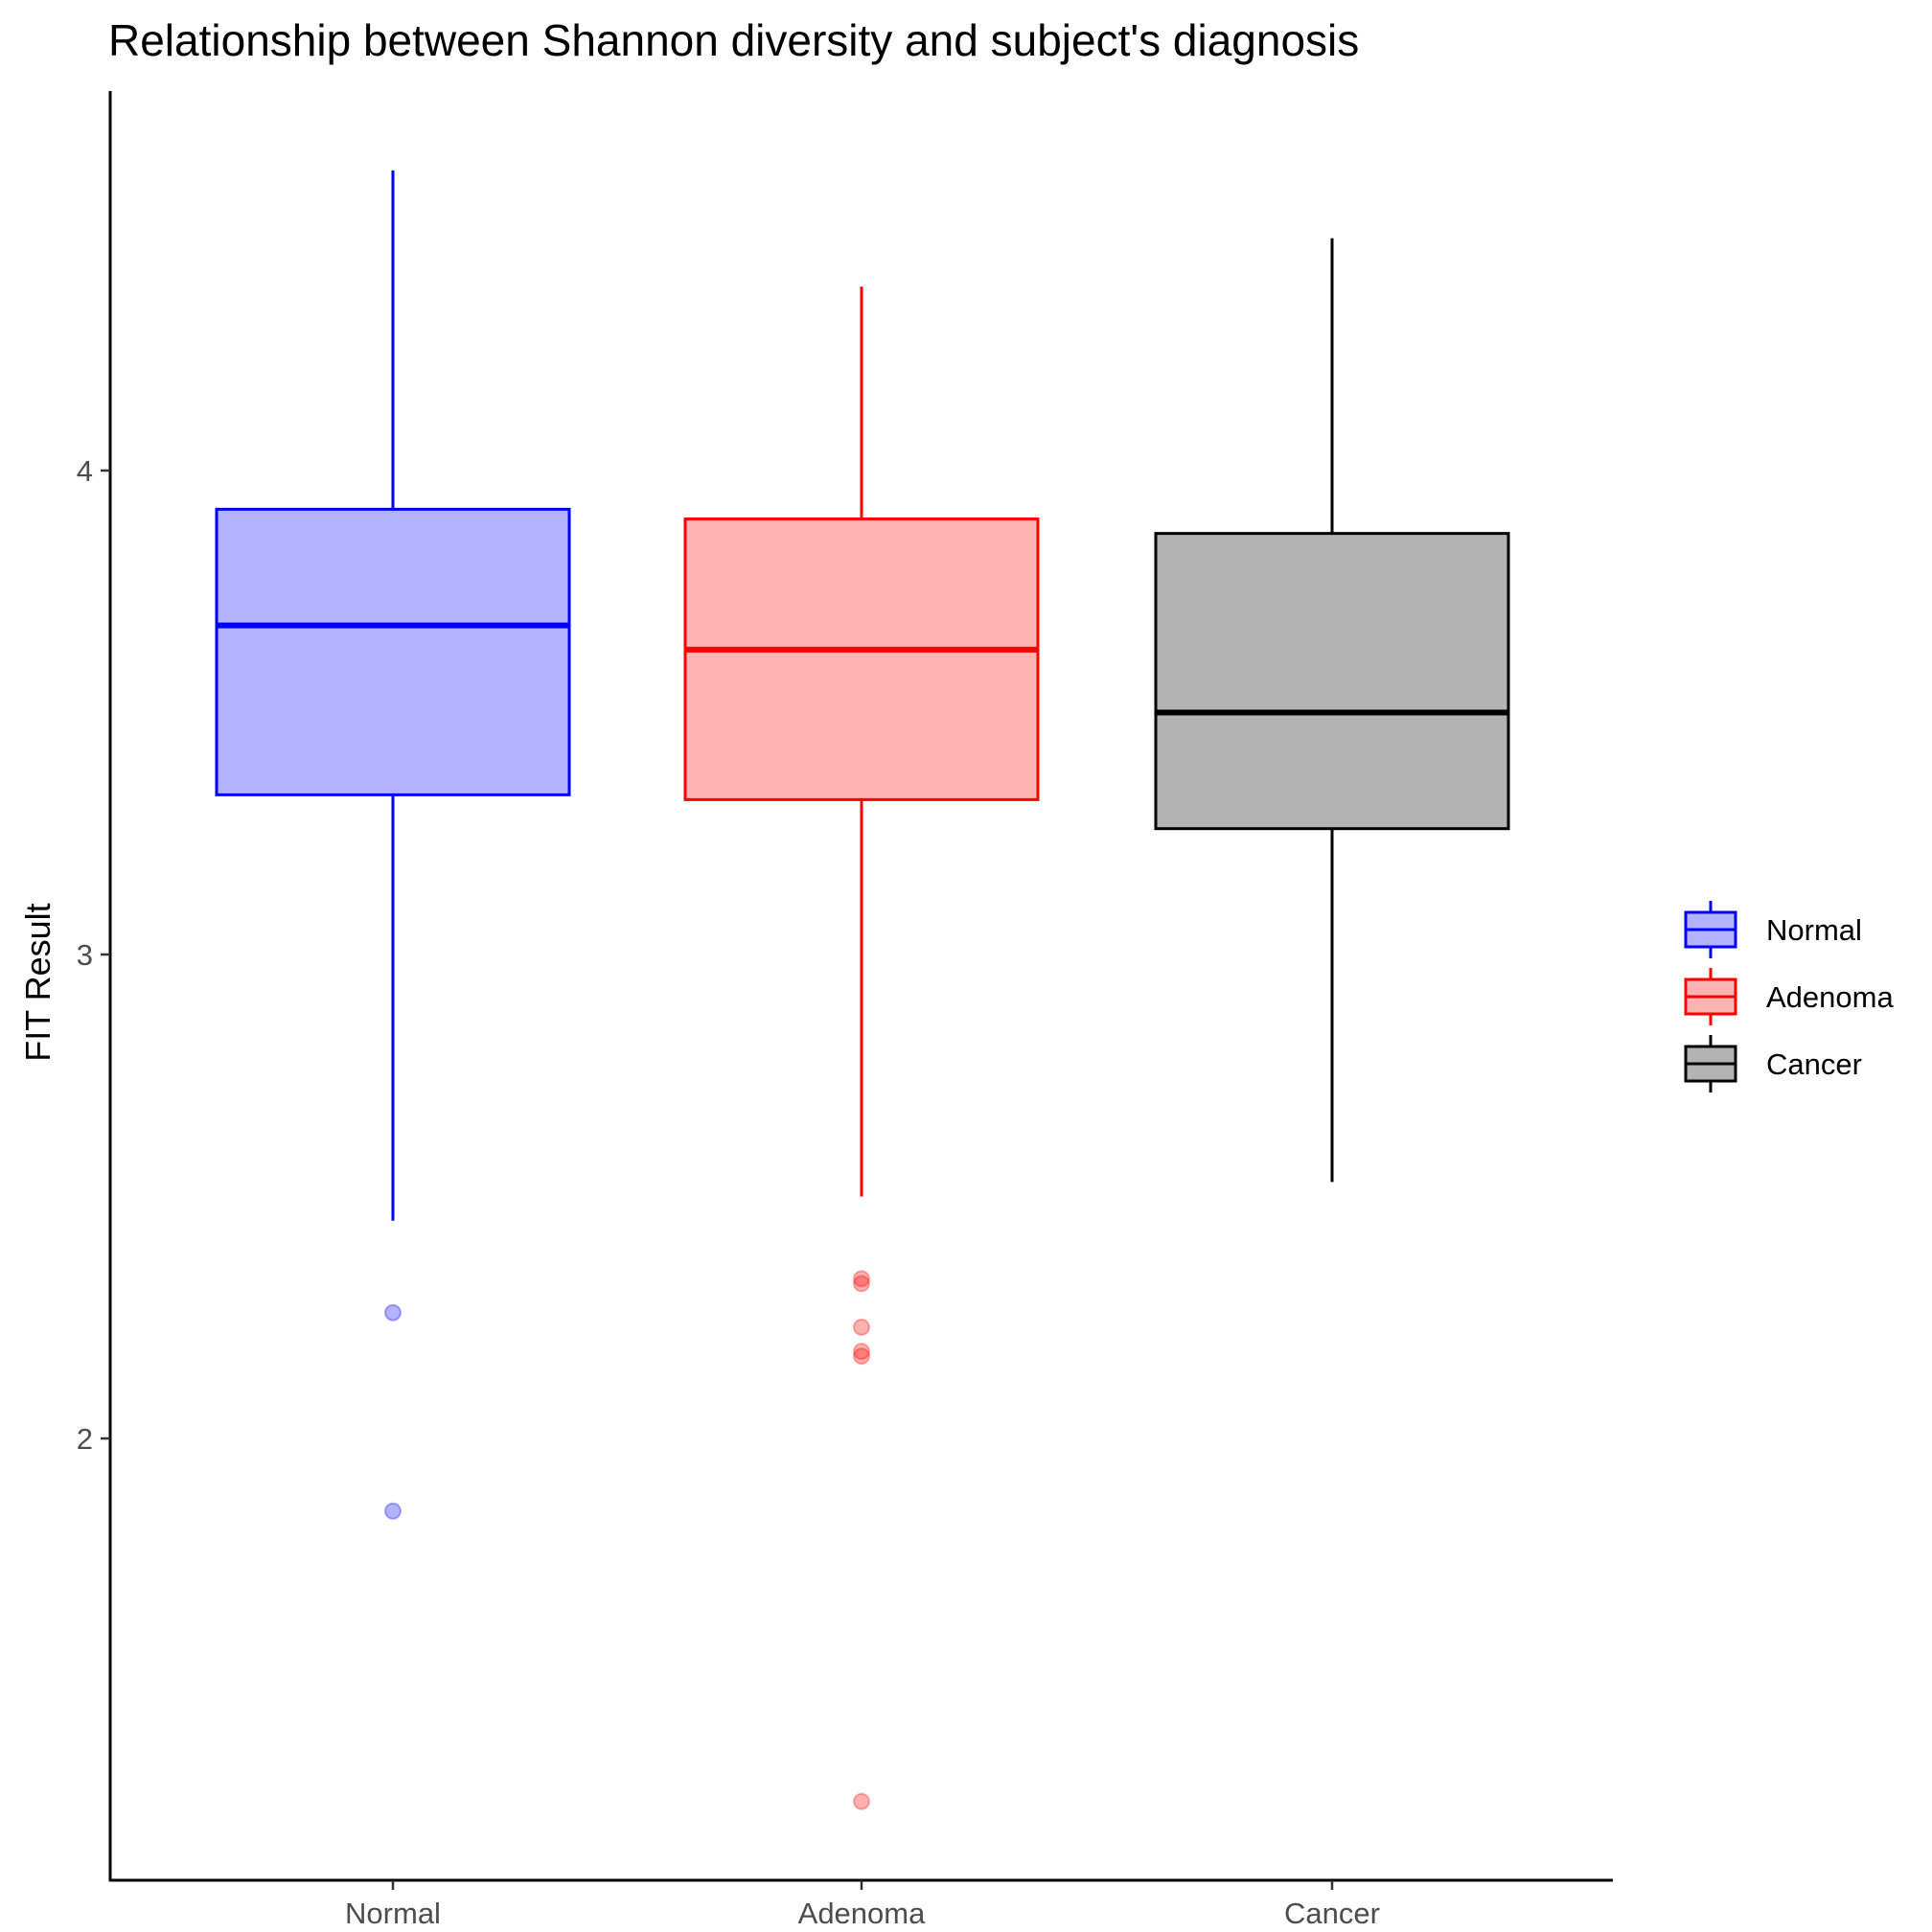 The height and width of the screenshot is (1932, 1932). What do you see at coordinates (1332, 1913) in the screenshot?
I see `x-tick-label: Cancer` at bounding box center [1332, 1913].